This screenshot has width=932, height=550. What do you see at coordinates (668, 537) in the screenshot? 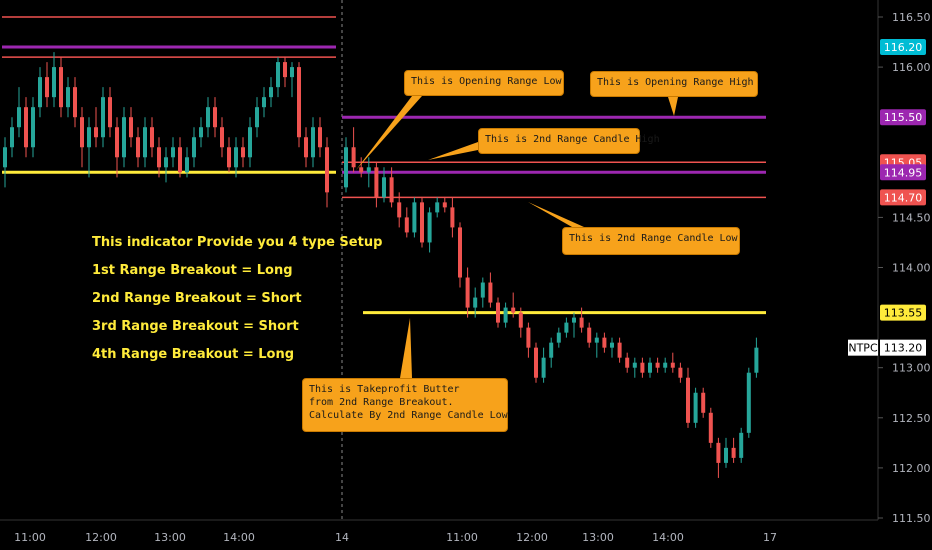
I see `x-tick-label-8: 14:00` at bounding box center [668, 537].